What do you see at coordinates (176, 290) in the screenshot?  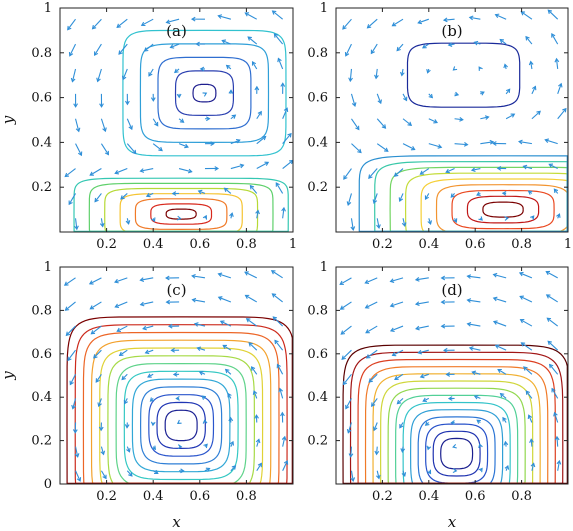 I see `panel-label: (c)` at bounding box center [176, 290].